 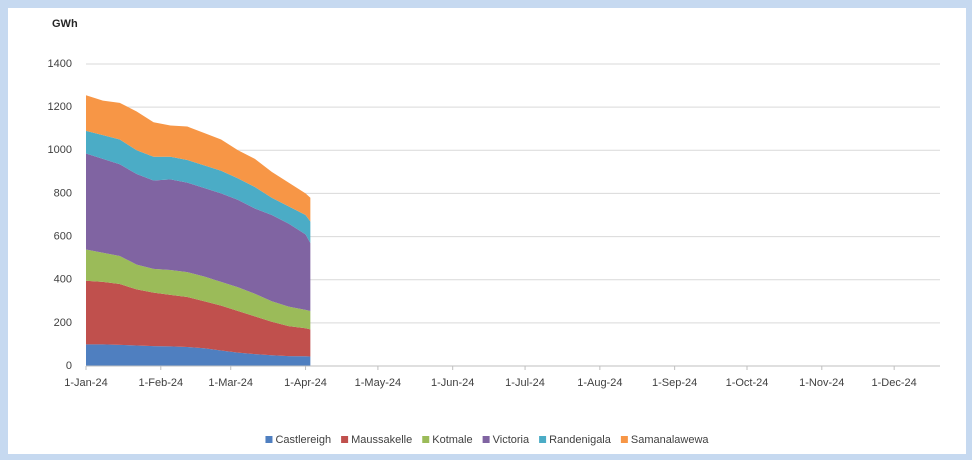 What do you see at coordinates (580, 440) in the screenshot?
I see `legend-label: Randenigala` at bounding box center [580, 440].